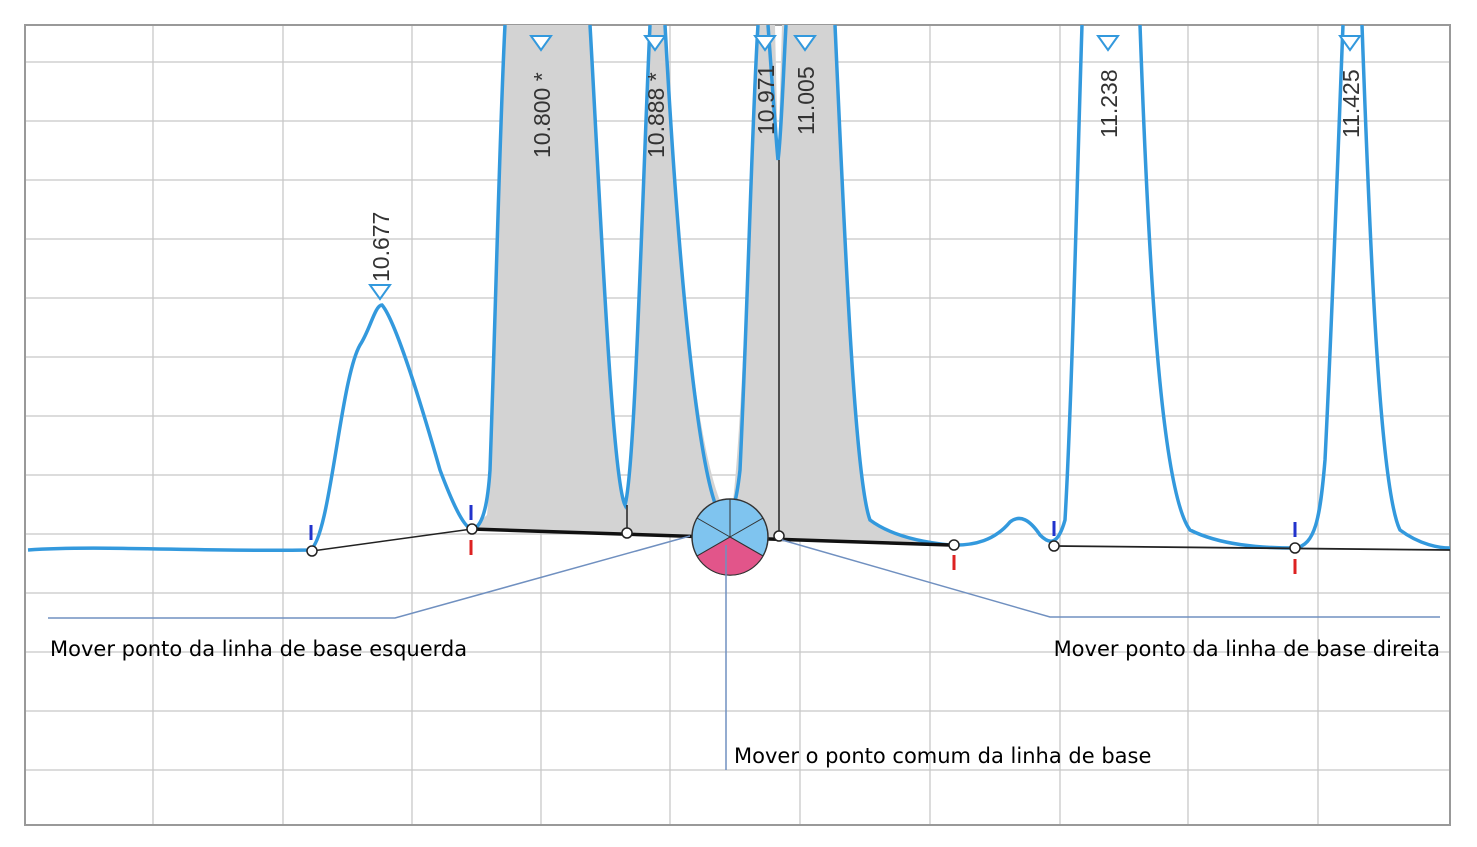 This screenshot has width=1477, height=847. Describe the element at coordinates (258, 649) in the screenshot. I see `annotation: Mover ponto da linha de base esquerda` at that location.